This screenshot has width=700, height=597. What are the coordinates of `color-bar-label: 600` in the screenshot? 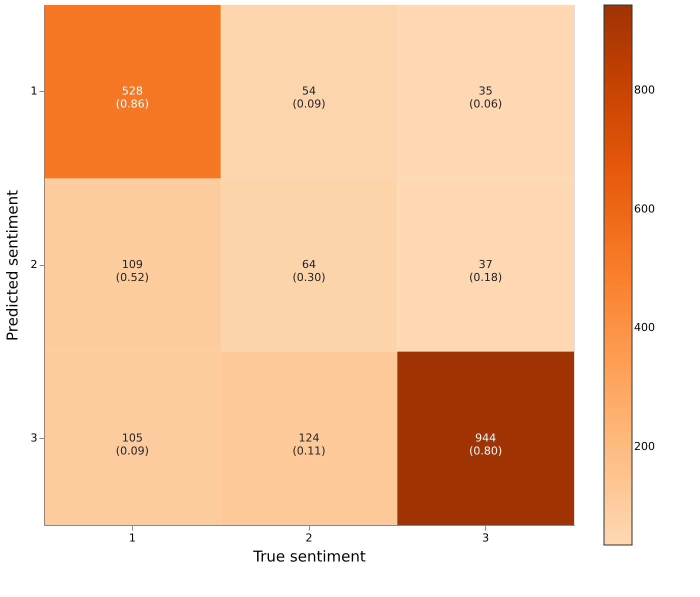 It's located at (644, 209).